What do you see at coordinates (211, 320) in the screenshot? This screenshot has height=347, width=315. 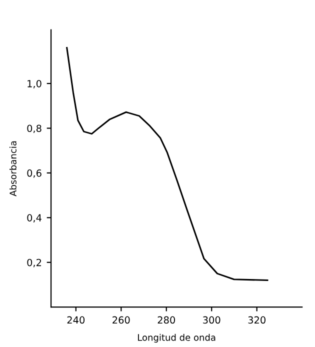 I see `x-tick-label: 300` at bounding box center [211, 320].